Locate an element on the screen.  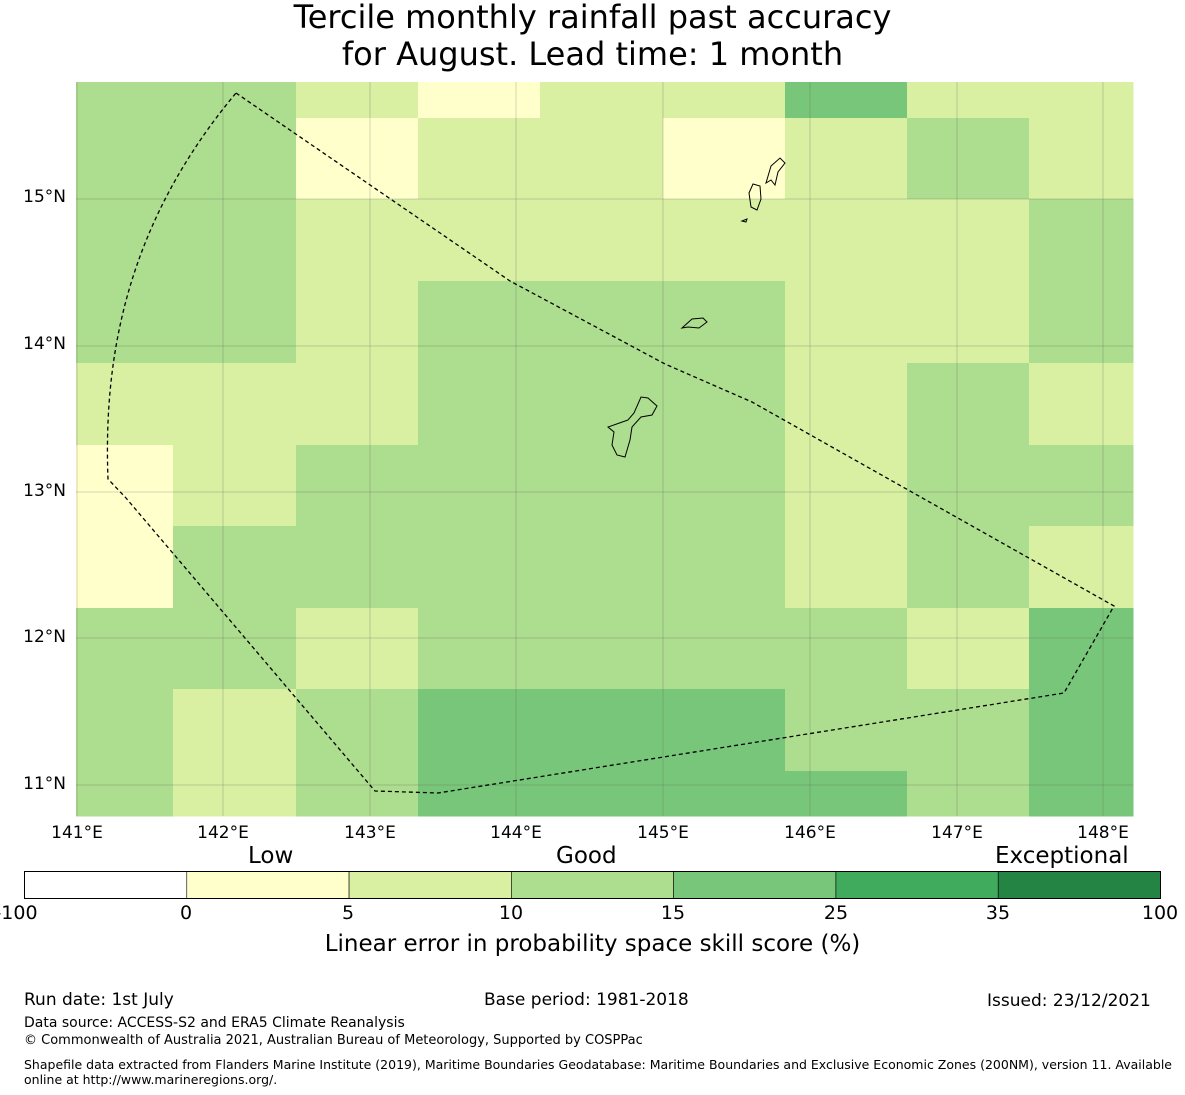
lon-label-145e: 145°E is located at coordinates (663, 833).